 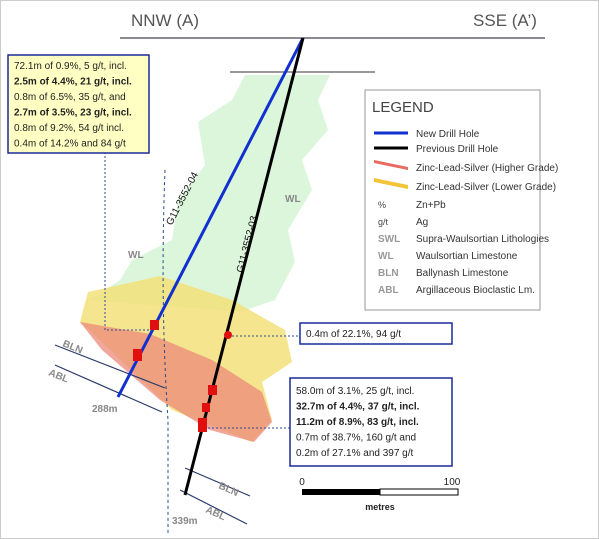 What do you see at coordinates (358, 407) in the screenshot?
I see `callout-line: 32.7m of 4.4%, 37 g/t, incl.` at bounding box center [358, 407].